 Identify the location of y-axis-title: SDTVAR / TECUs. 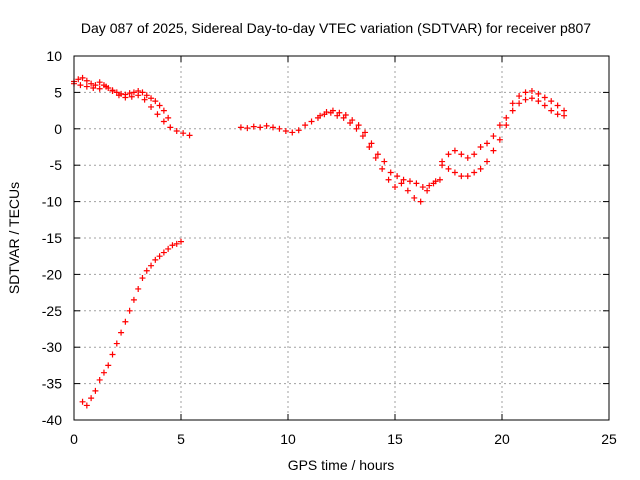
(14, 238).